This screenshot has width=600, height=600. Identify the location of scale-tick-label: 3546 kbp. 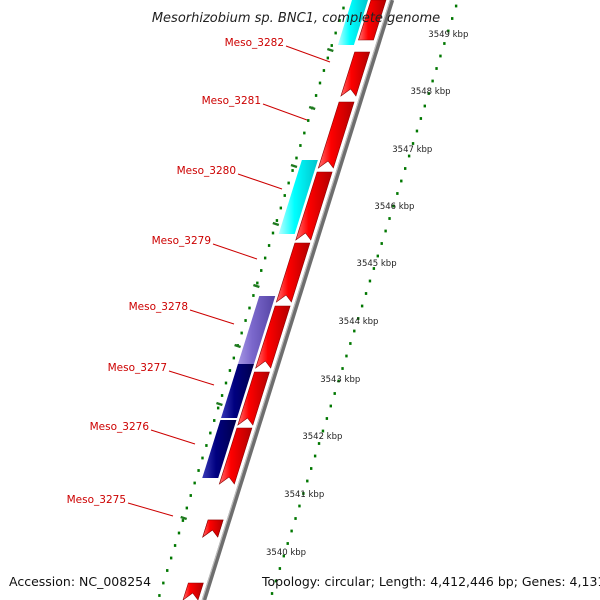
(394, 207).